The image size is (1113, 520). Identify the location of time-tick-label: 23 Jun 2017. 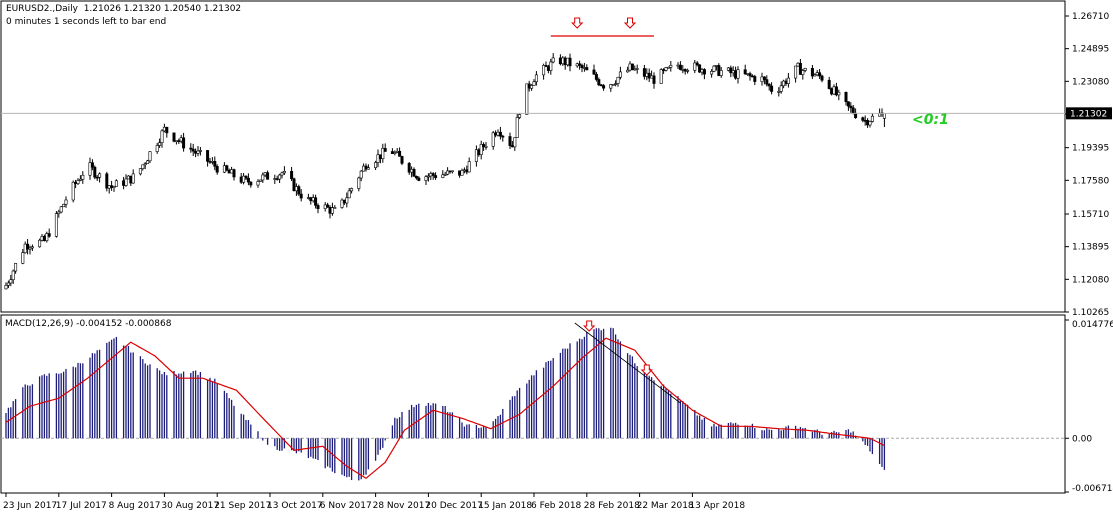
(30, 506).